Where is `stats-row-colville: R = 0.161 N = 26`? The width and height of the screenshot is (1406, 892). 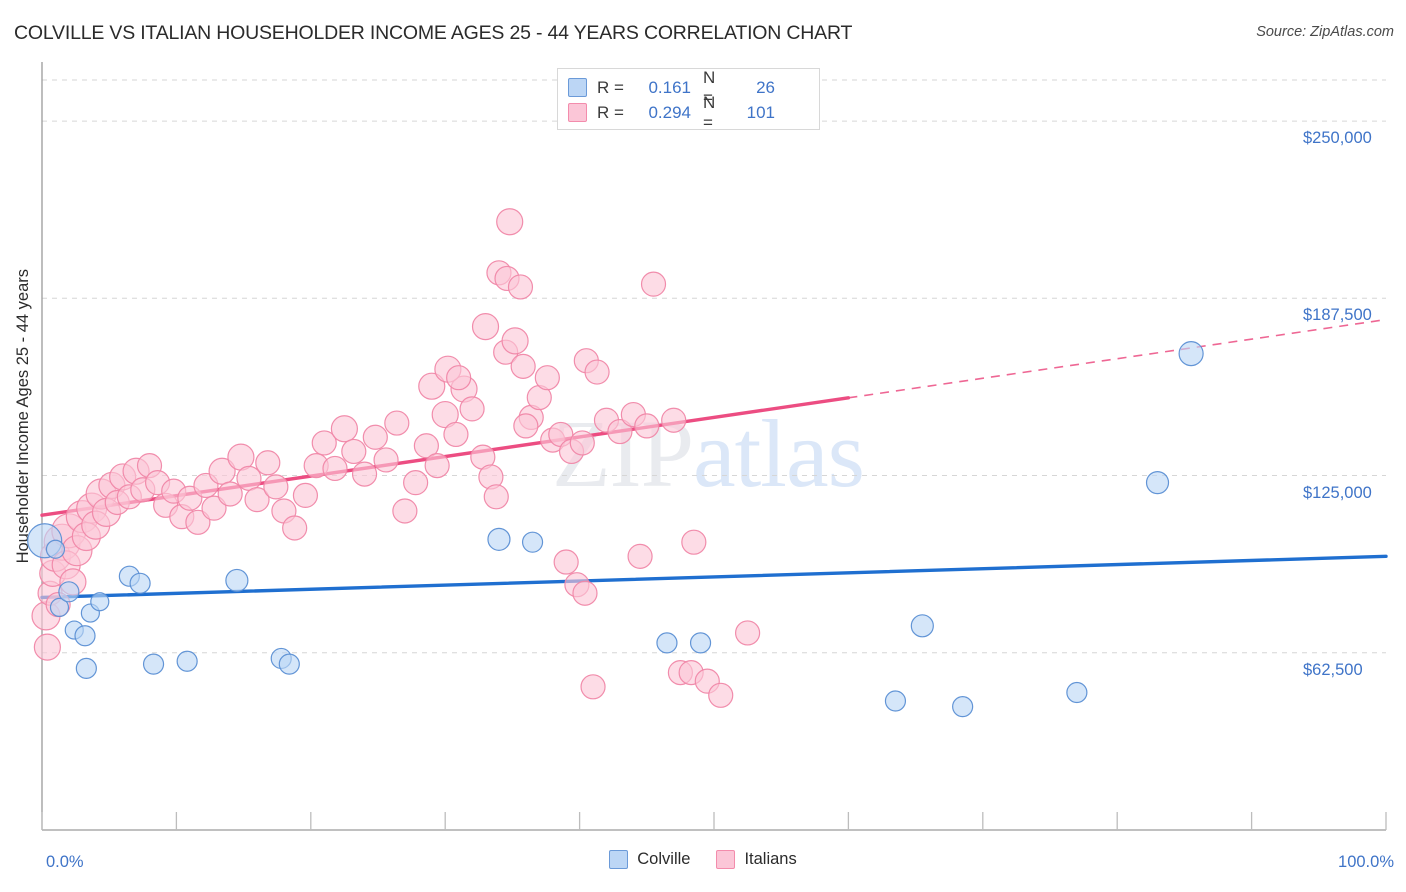
stats-row-colville: R = 0.161 N = 26 is located at coordinates (688, 87).